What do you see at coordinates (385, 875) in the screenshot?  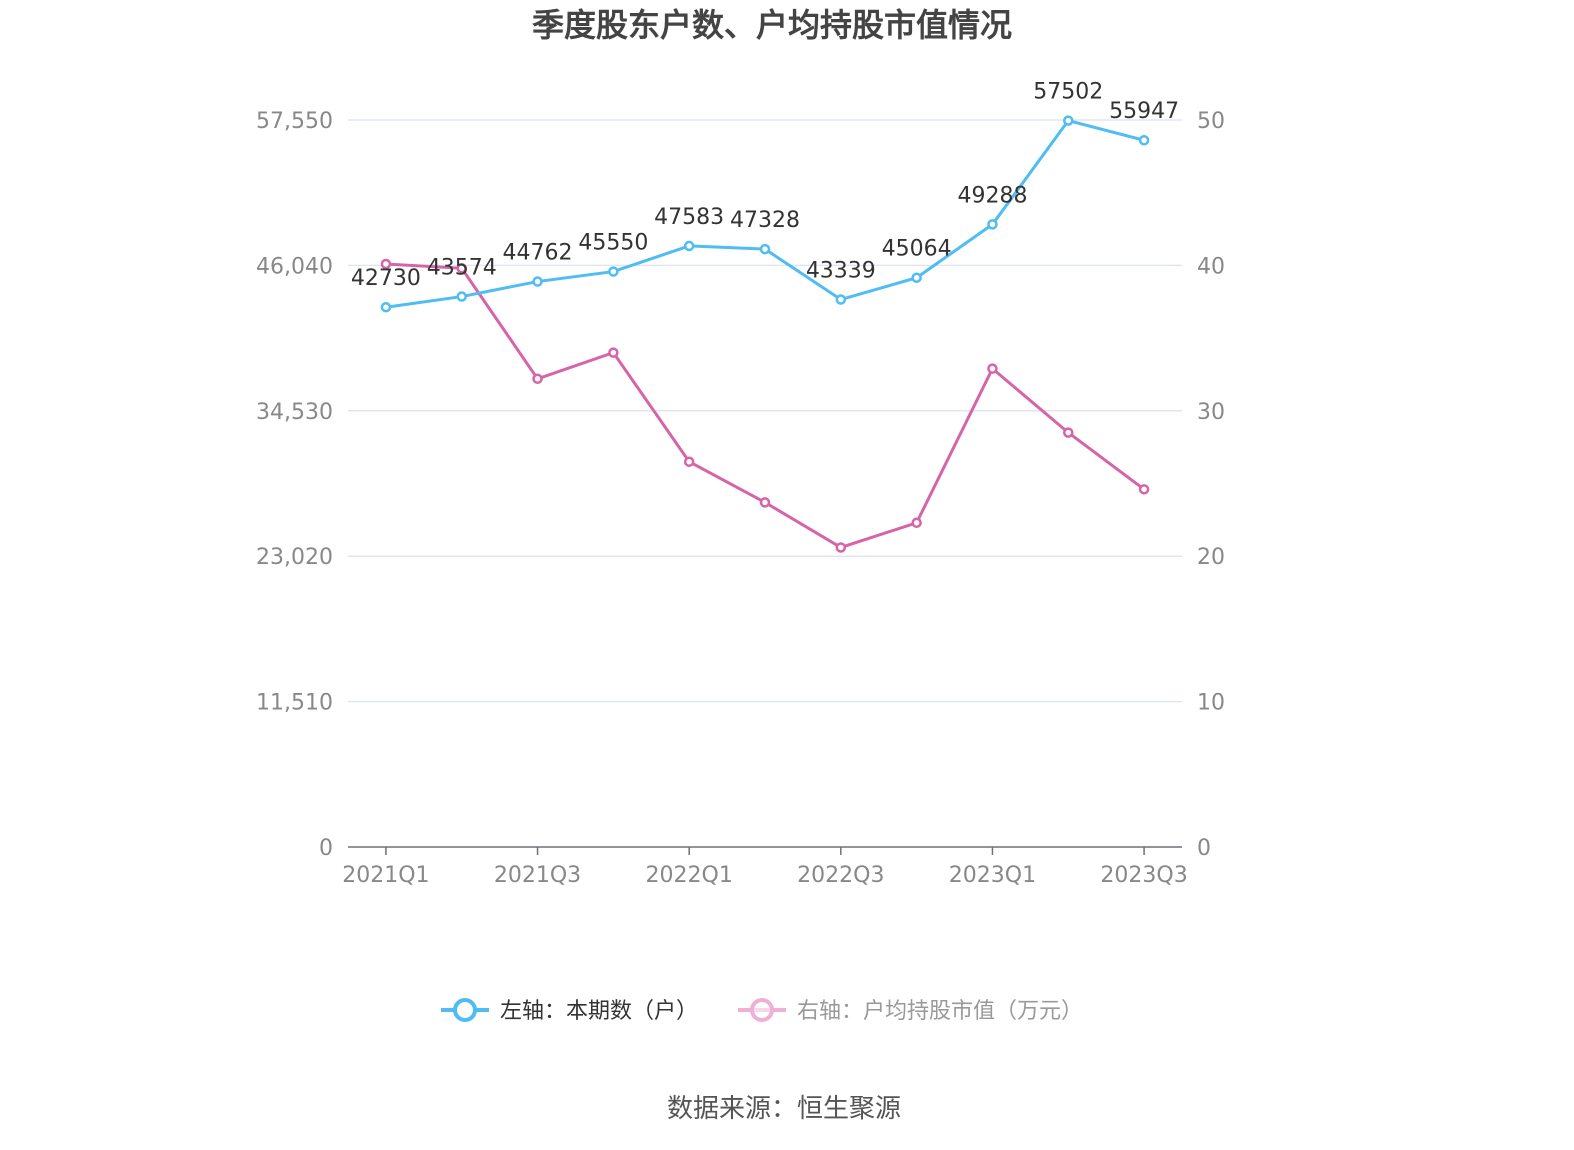 I see `x-tick-label: 2021Q1` at bounding box center [385, 875].